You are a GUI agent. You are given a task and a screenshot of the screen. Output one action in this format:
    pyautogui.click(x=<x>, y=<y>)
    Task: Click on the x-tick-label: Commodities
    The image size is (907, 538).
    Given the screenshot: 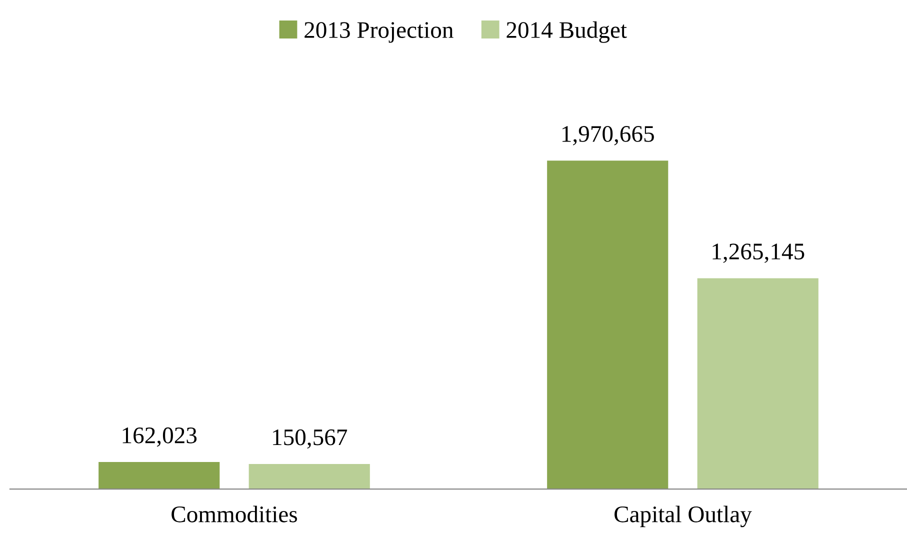 What is the action you would take?
    pyautogui.click(x=234, y=514)
    